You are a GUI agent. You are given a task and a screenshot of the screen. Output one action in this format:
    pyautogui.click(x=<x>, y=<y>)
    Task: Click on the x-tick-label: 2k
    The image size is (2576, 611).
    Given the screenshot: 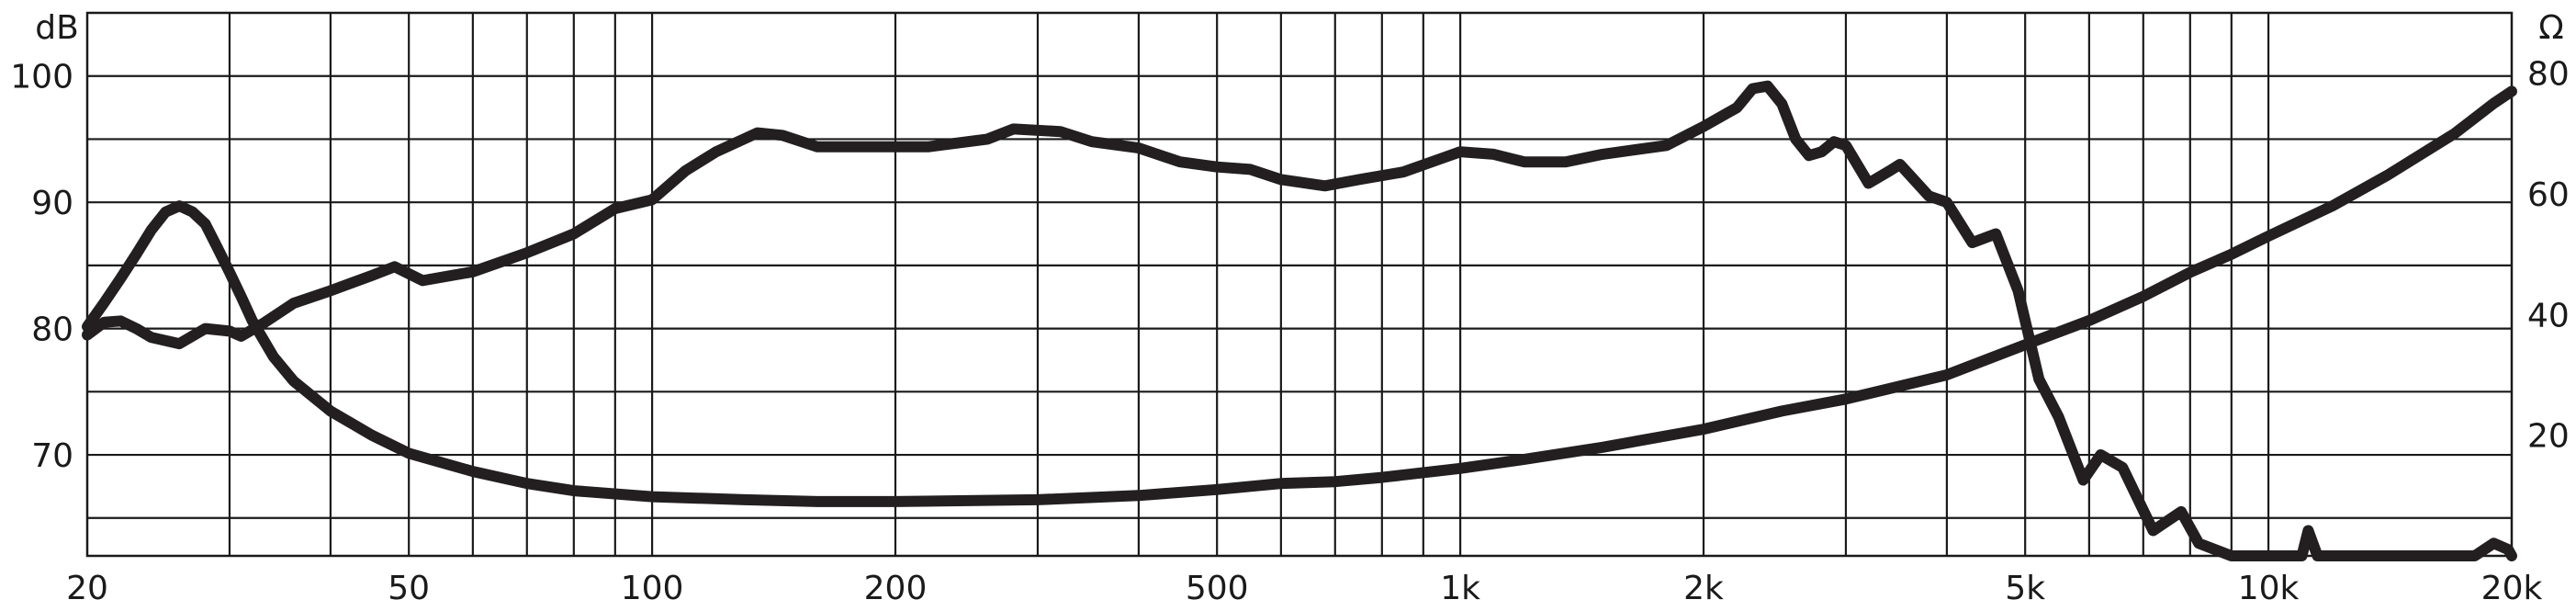 What is the action you would take?
    pyautogui.click(x=1703, y=589)
    